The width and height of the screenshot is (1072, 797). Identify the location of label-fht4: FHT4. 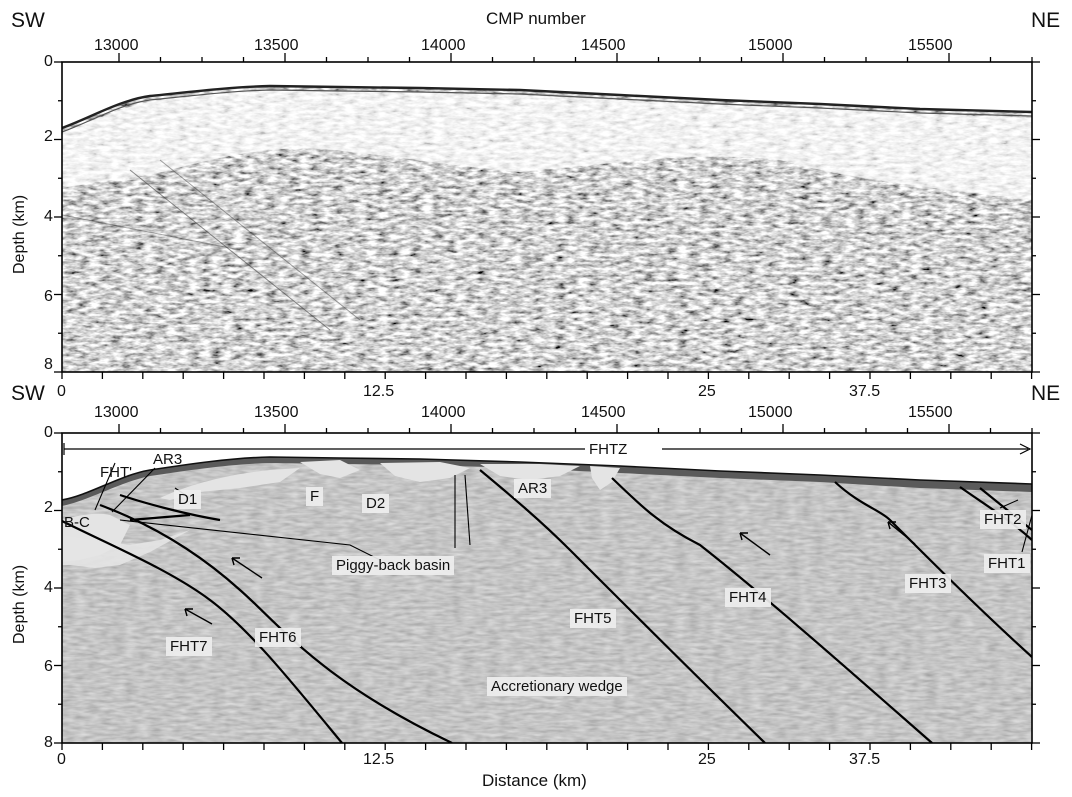
(748, 597).